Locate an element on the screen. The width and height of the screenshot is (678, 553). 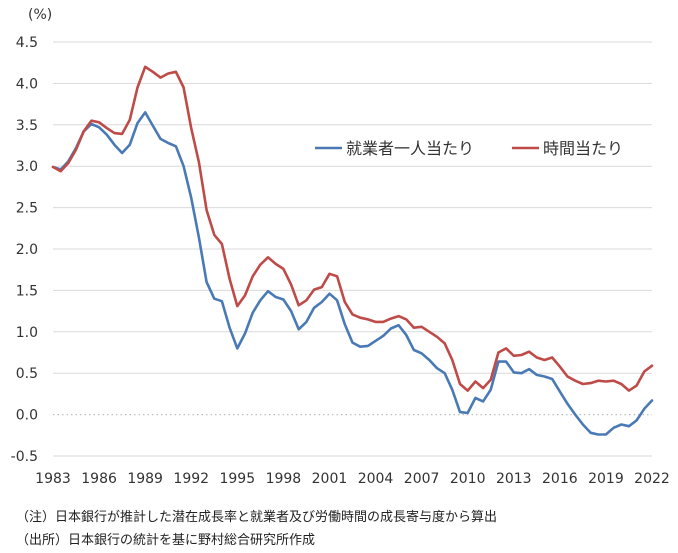
footnote-method: （注）日本銀行が推計した潜在成長率と就業者及び労働時間の成長寄与度から算出 is located at coordinates (257, 517).